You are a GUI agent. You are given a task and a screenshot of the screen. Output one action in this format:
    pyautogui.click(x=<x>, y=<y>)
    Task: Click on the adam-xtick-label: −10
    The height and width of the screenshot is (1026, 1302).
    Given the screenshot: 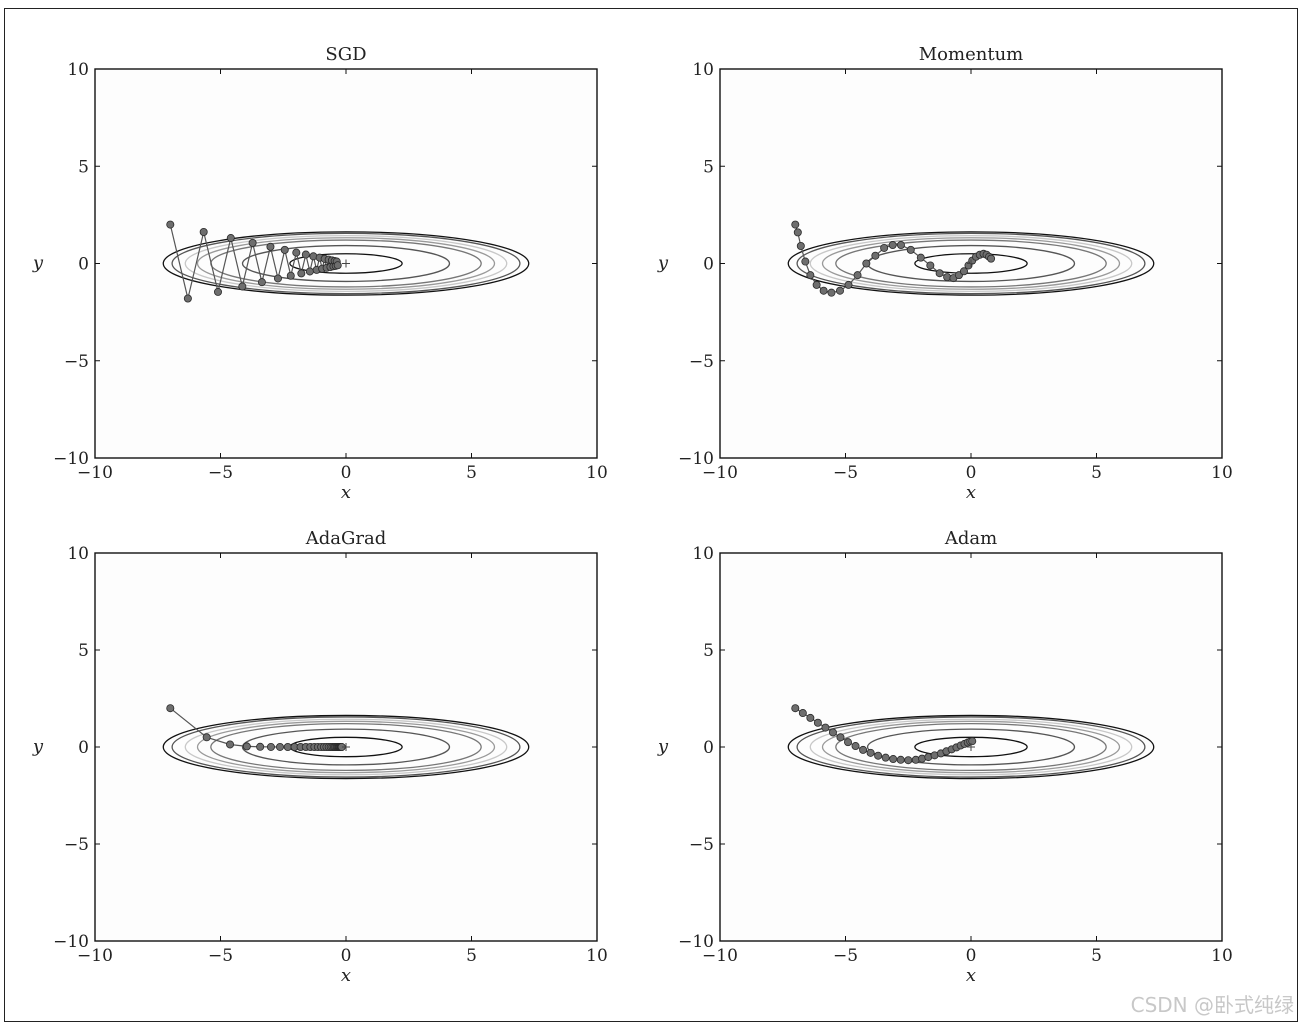 What is the action you would take?
    pyautogui.click(x=720, y=956)
    